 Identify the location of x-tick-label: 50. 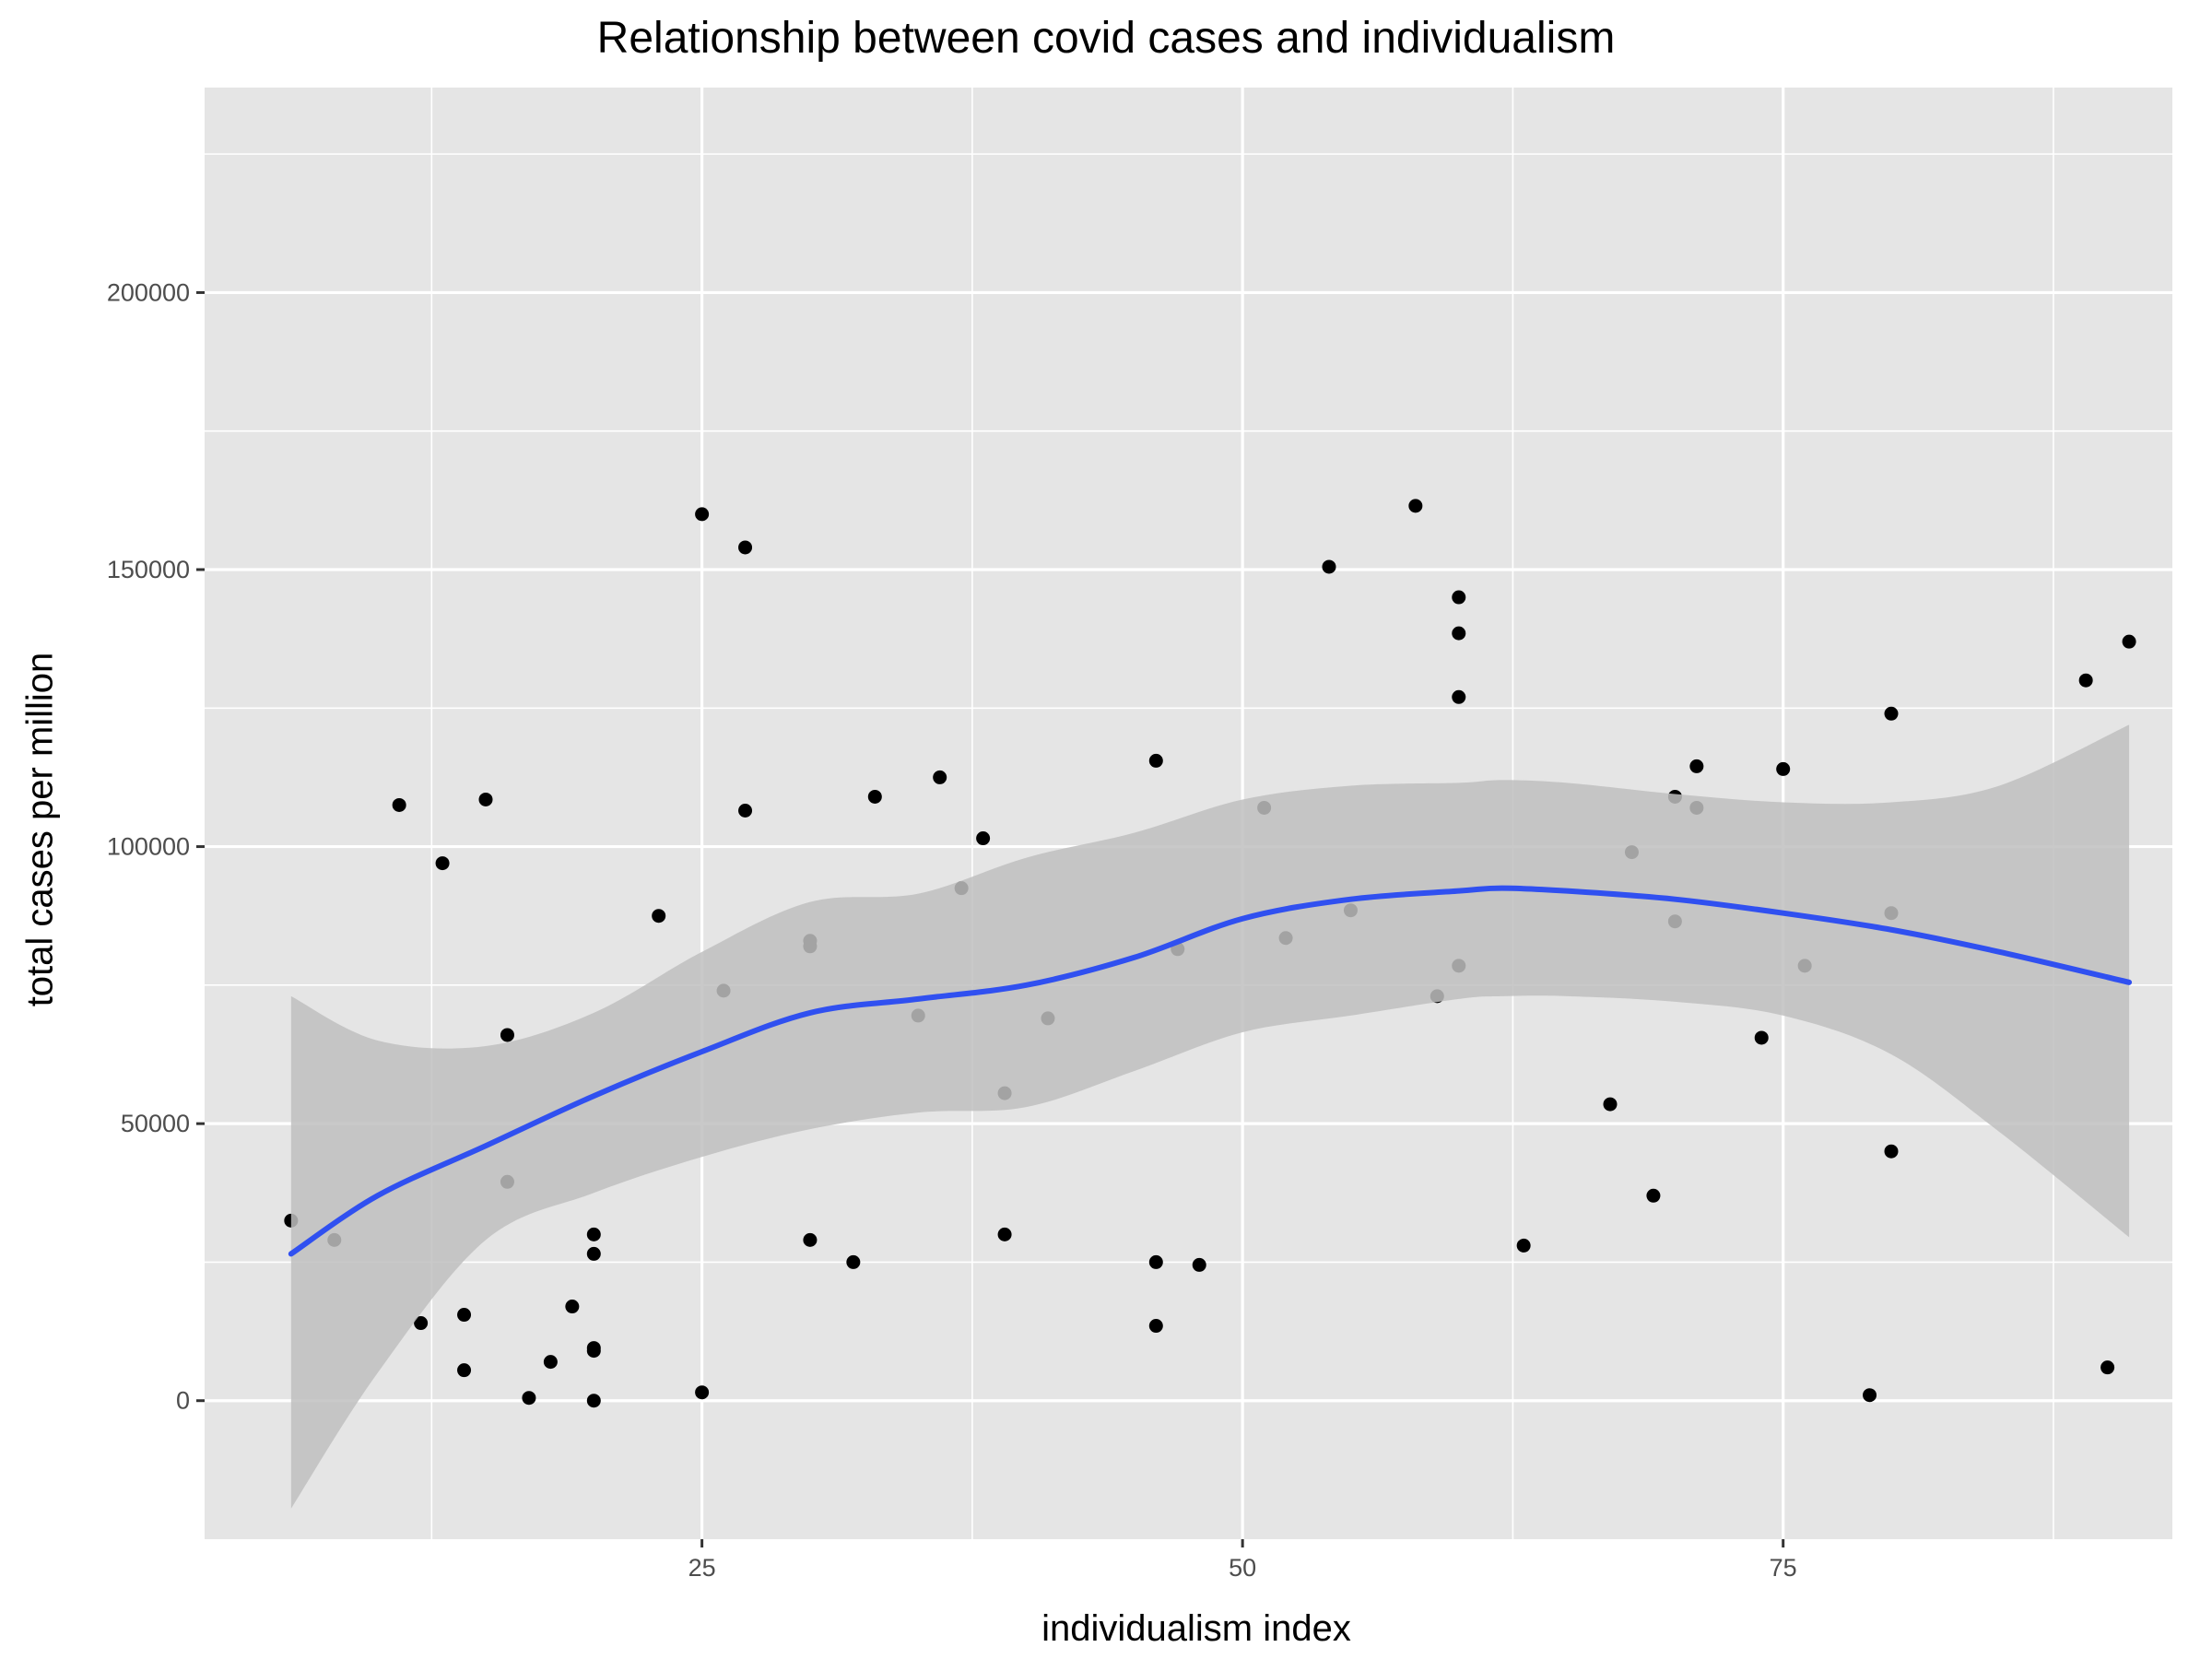
(1242, 1568).